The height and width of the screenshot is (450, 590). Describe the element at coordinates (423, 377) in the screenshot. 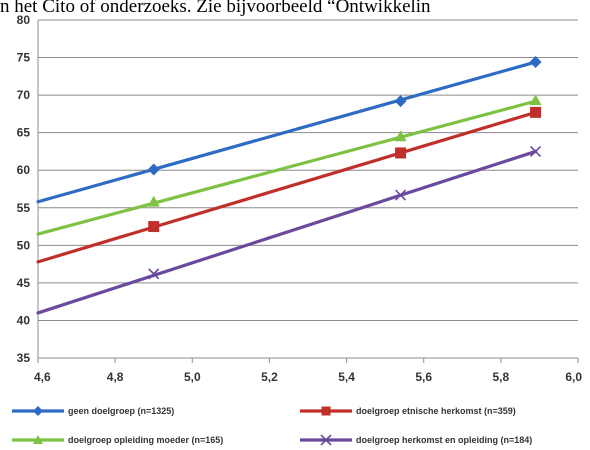

I see `x-tick-label: 5,6` at that location.